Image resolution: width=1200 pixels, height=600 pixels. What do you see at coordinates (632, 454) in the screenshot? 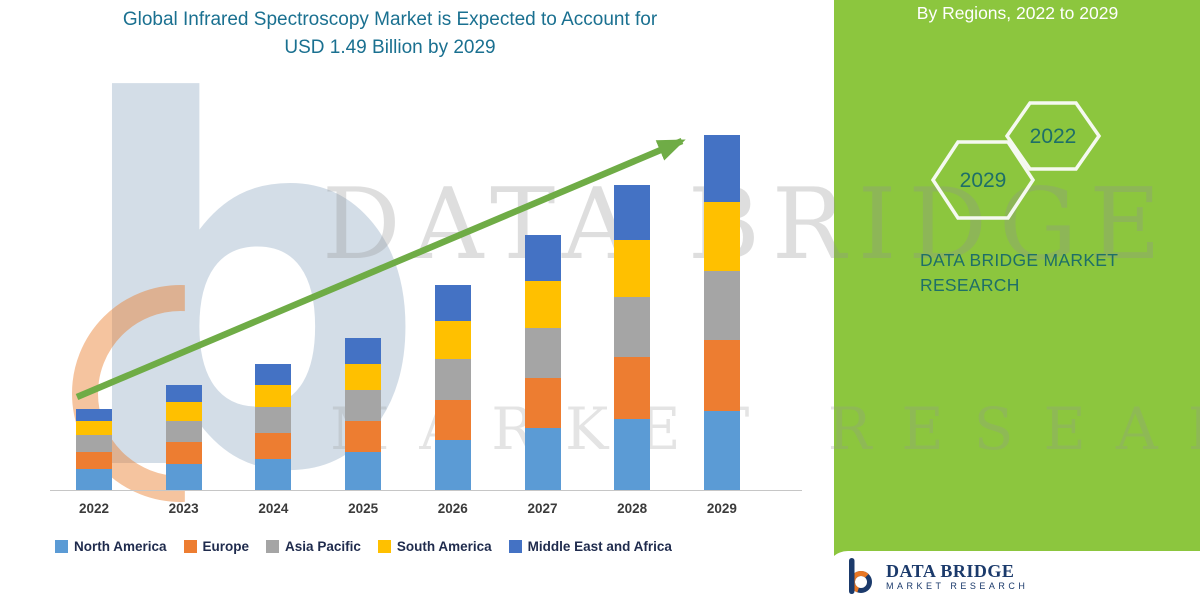
I see `bar-segment-north-america-2028` at bounding box center [632, 454].